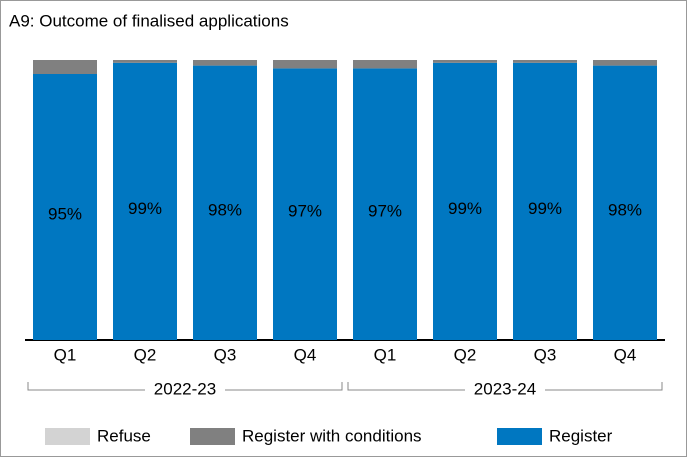 This screenshot has width=688, height=458. I want to click on legend-label: Register with conditions, so click(332, 435).